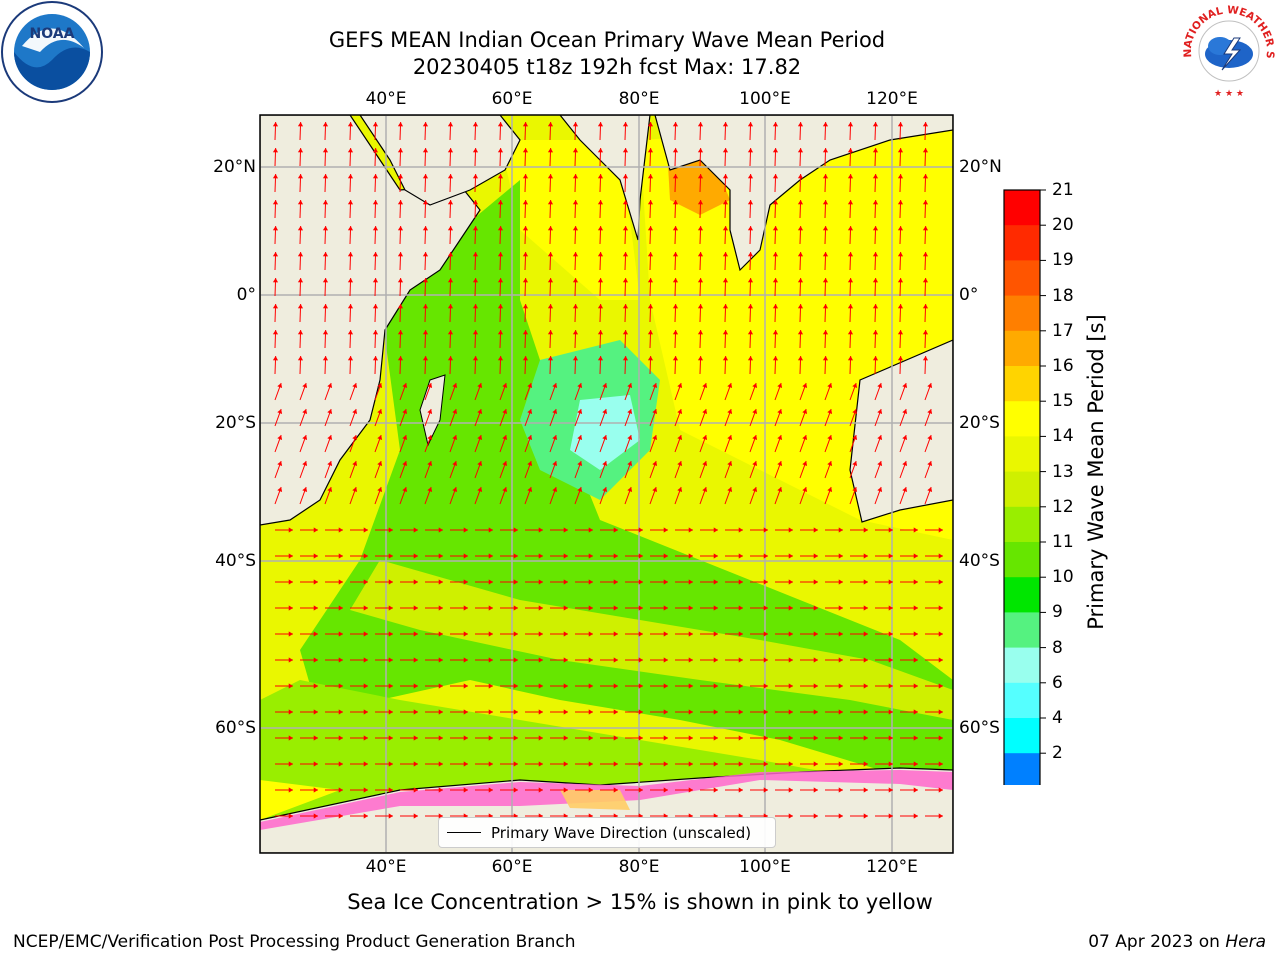 The height and width of the screenshot is (960, 1280). I want to click on legend-line-swatch, so click(464, 832).